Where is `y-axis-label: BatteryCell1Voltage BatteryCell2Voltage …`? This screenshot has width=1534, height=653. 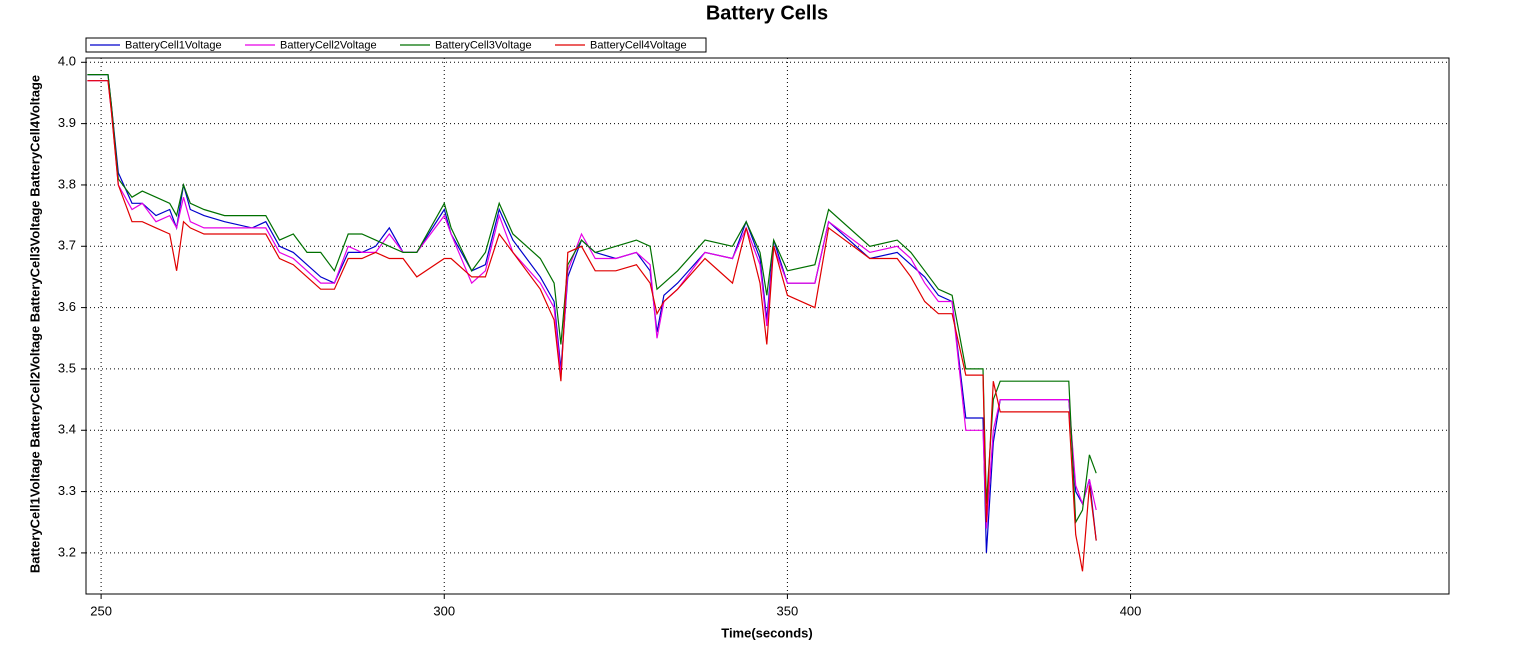
y-axis-label: BatteryCell1Voltage BatteryCell2Voltage … is located at coordinates (34, 324).